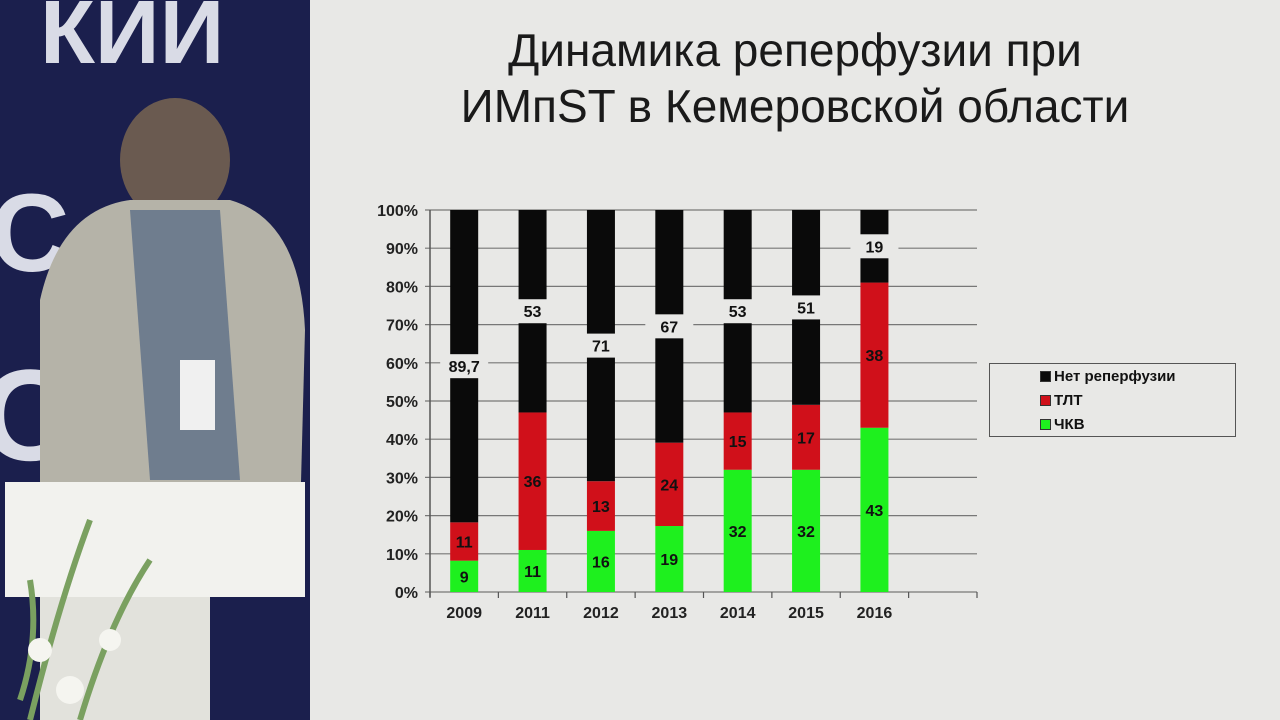  What do you see at coordinates (402, 287) in the screenshot?
I see `y-tick-label: 80%` at bounding box center [402, 287].